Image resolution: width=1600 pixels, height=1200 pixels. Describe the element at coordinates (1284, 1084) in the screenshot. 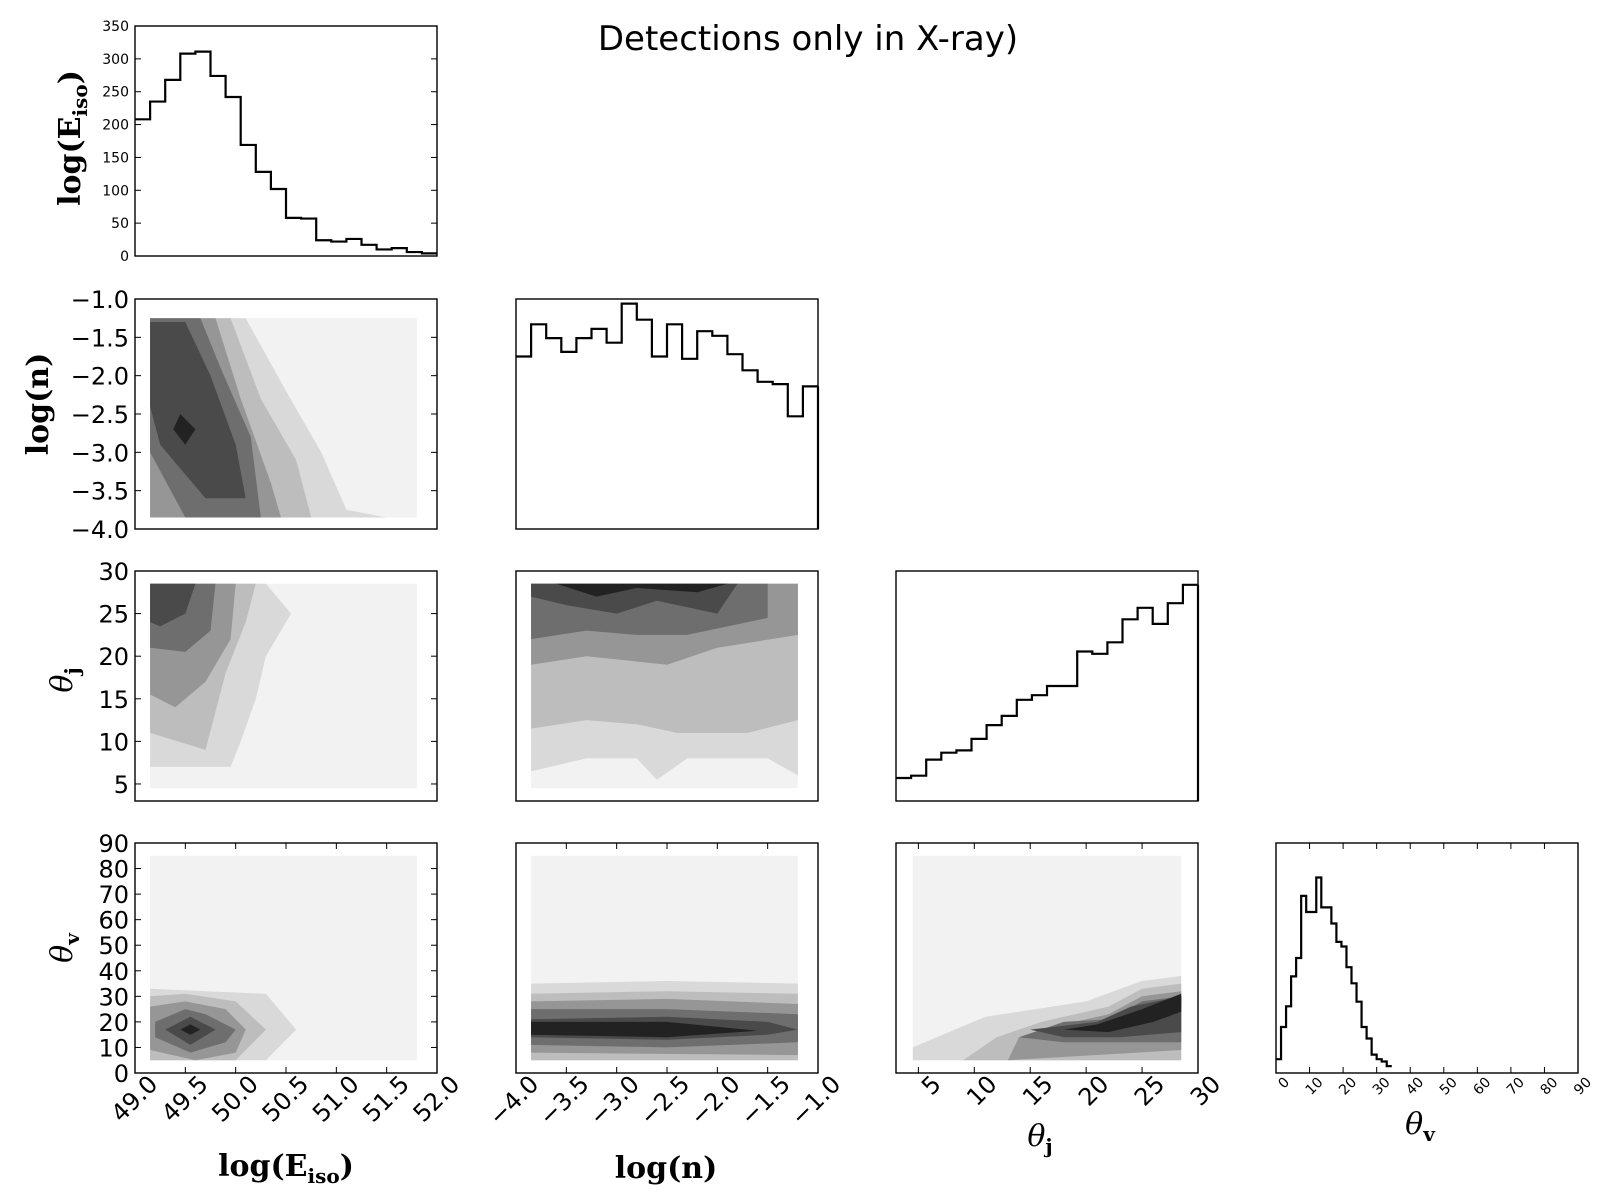

I see `x-tick-label: 0` at that location.